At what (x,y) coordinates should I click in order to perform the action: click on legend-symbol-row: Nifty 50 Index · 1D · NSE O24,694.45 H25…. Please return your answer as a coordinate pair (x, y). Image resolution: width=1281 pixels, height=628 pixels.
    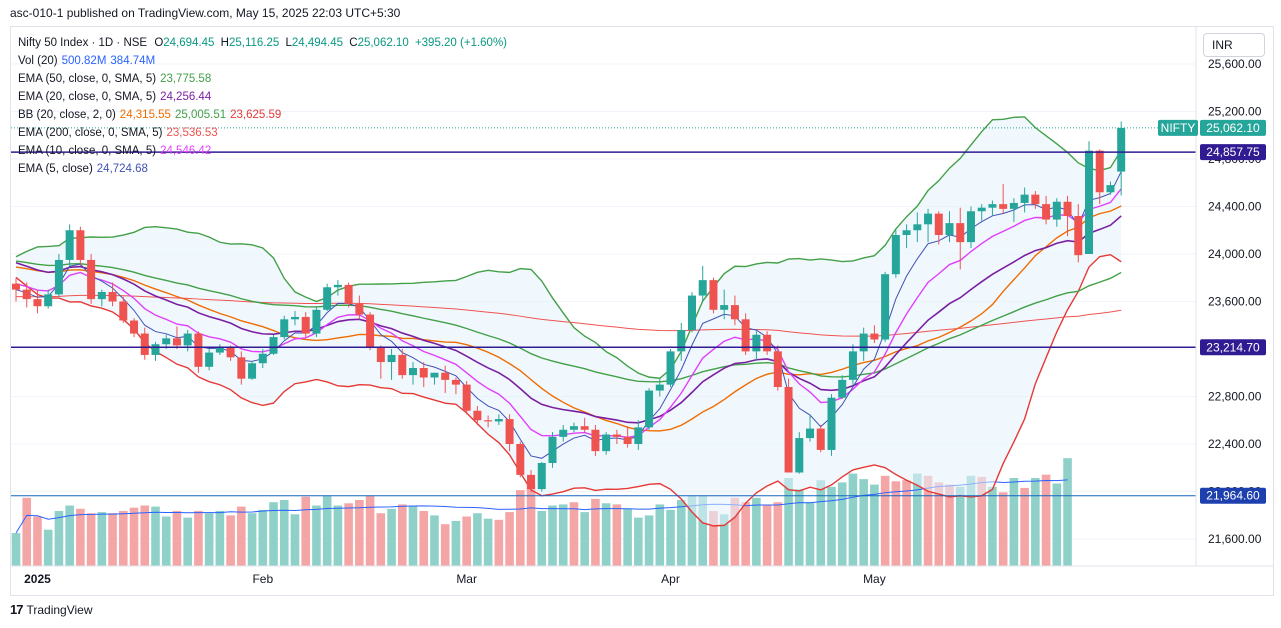
    Looking at the image, I should click on (262, 43).